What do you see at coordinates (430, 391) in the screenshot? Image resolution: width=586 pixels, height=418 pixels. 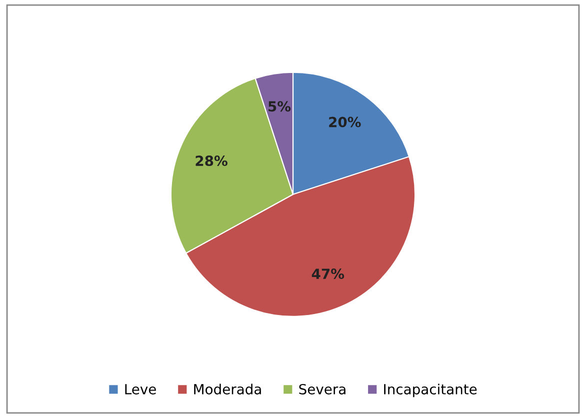 I see `legend-label: Incapacitante` at bounding box center [430, 391].